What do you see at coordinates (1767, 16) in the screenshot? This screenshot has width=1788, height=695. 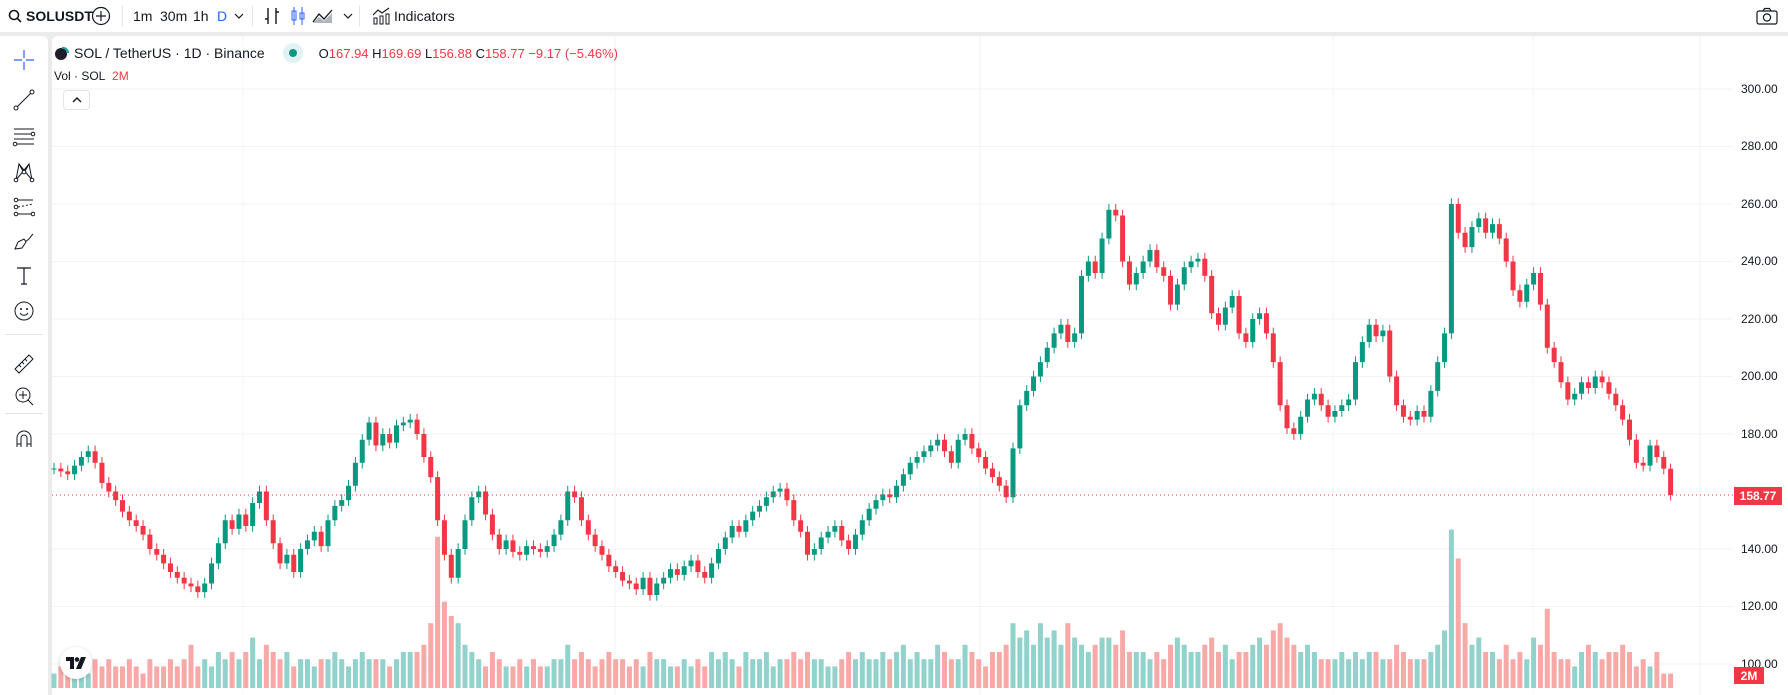 I see `screenshot-button` at bounding box center [1767, 16].